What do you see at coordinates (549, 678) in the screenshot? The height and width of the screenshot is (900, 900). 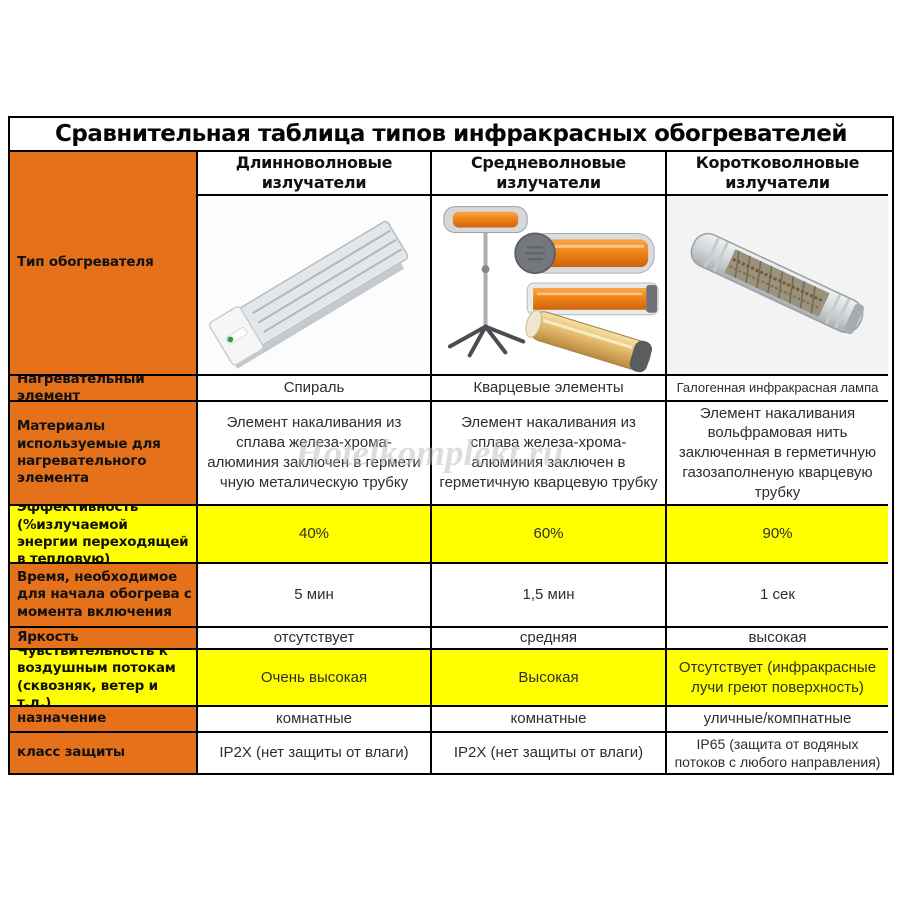 I see `table-cell: Высокая` at bounding box center [549, 678].